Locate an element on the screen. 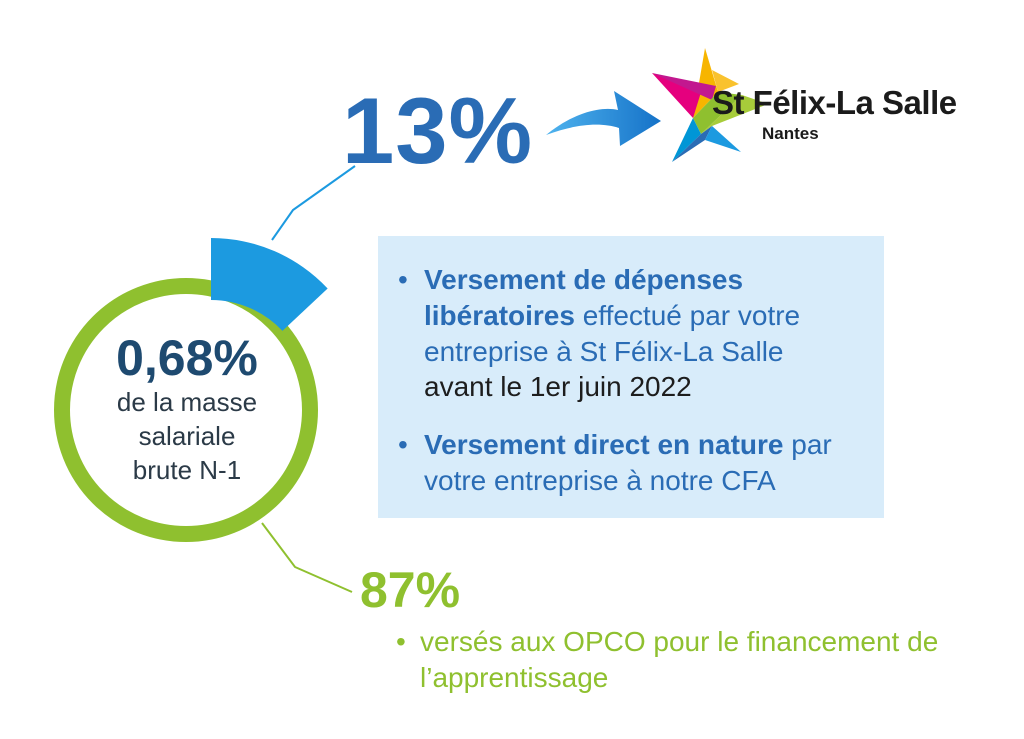  donut-ring-opco is located at coordinates (186, 410).